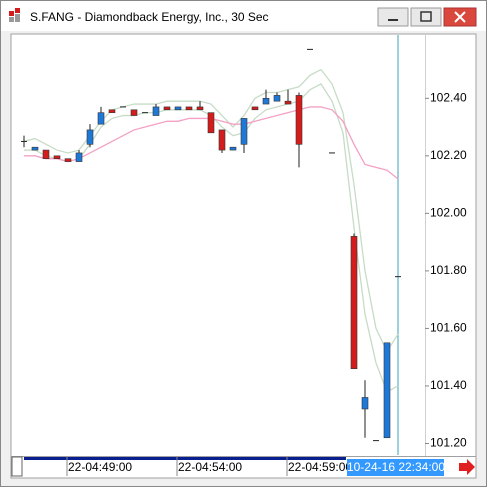 The height and width of the screenshot is (492, 487). I want to click on current-time-highlight, so click(395, 467).